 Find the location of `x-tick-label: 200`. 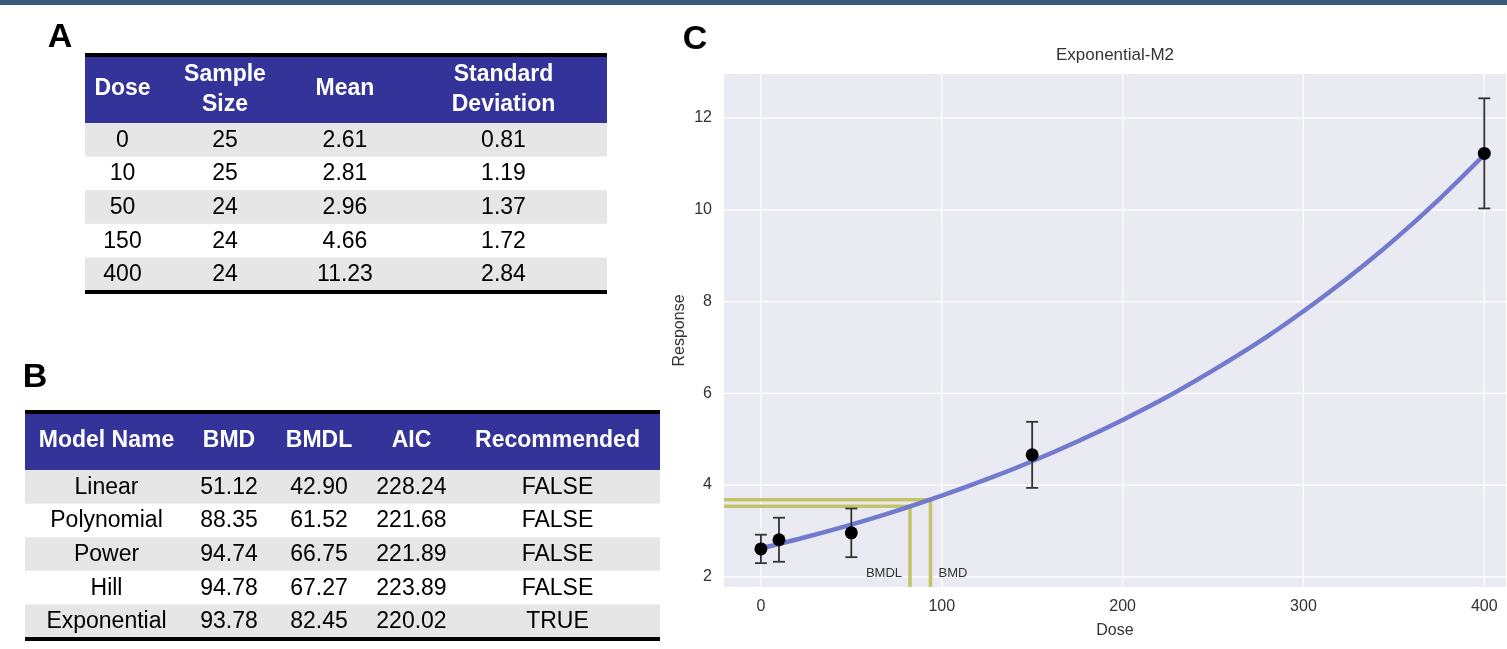

x-tick-label: 200 is located at coordinates (1123, 606).